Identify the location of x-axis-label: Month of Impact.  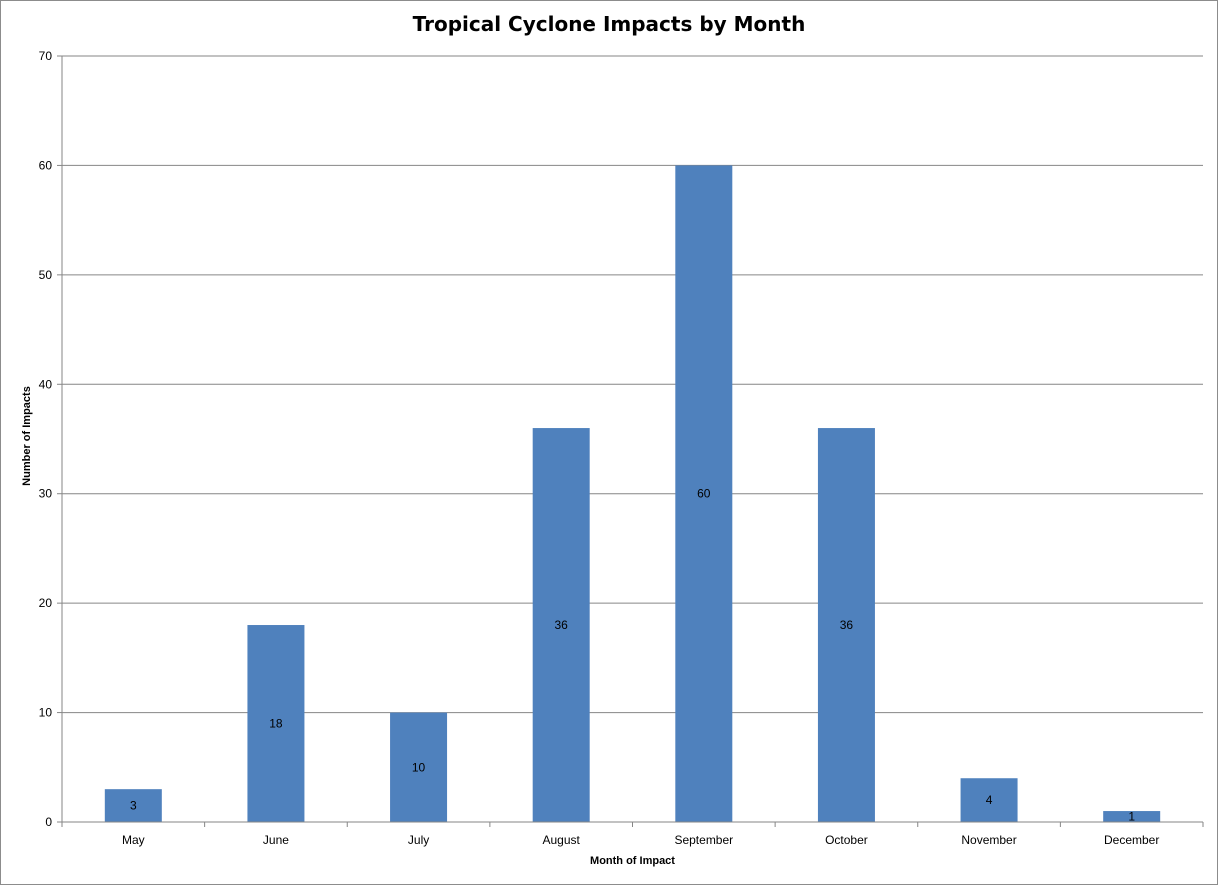
(632, 861).